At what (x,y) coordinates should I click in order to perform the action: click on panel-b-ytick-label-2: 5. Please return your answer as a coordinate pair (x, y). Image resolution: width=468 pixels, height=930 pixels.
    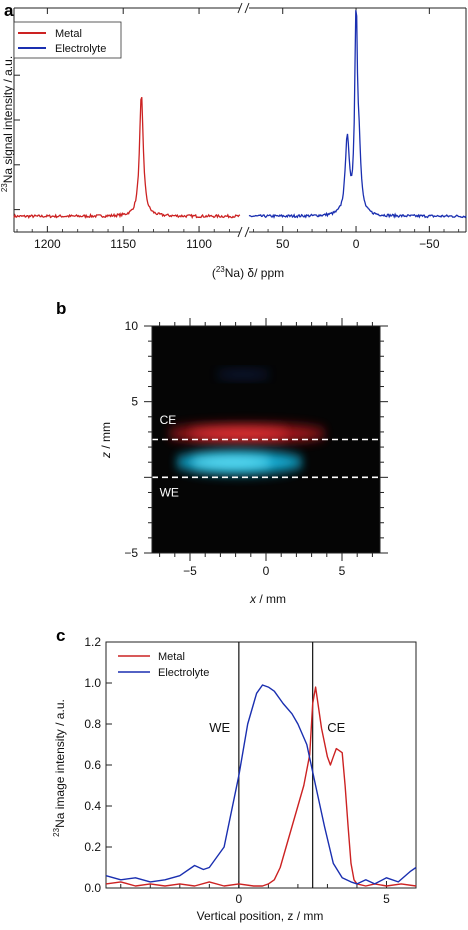
    Looking at the image, I should click on (134, 402).